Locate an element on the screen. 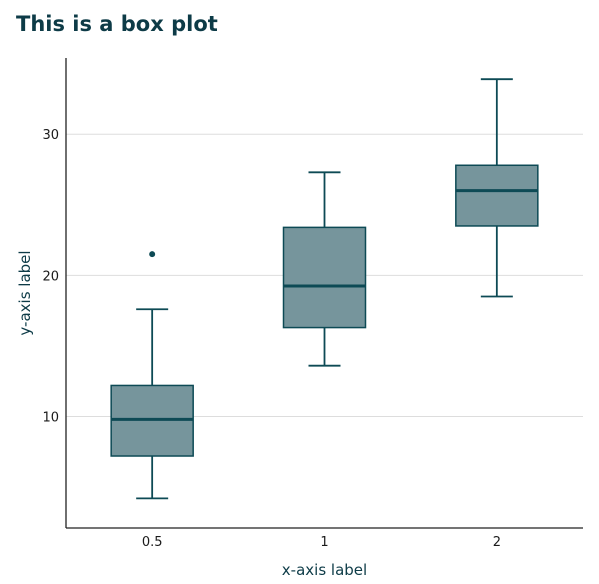  x-tick-label: 1 is located at coordinates (324, 542).